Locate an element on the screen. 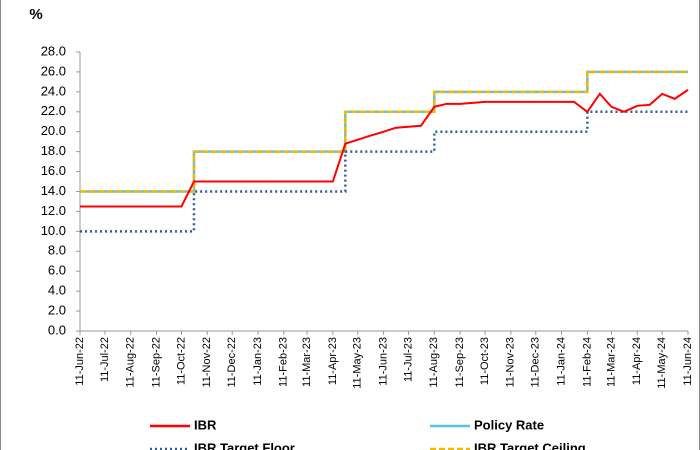  y-tick-label: 16.0 is located at coordinates (53, 170).